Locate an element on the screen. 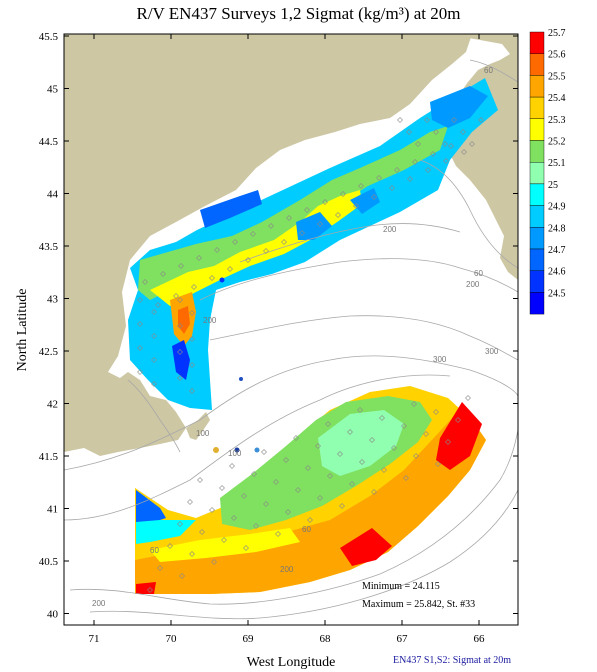  colorbar-label: 25.2 is located at coordinates (557, 142).